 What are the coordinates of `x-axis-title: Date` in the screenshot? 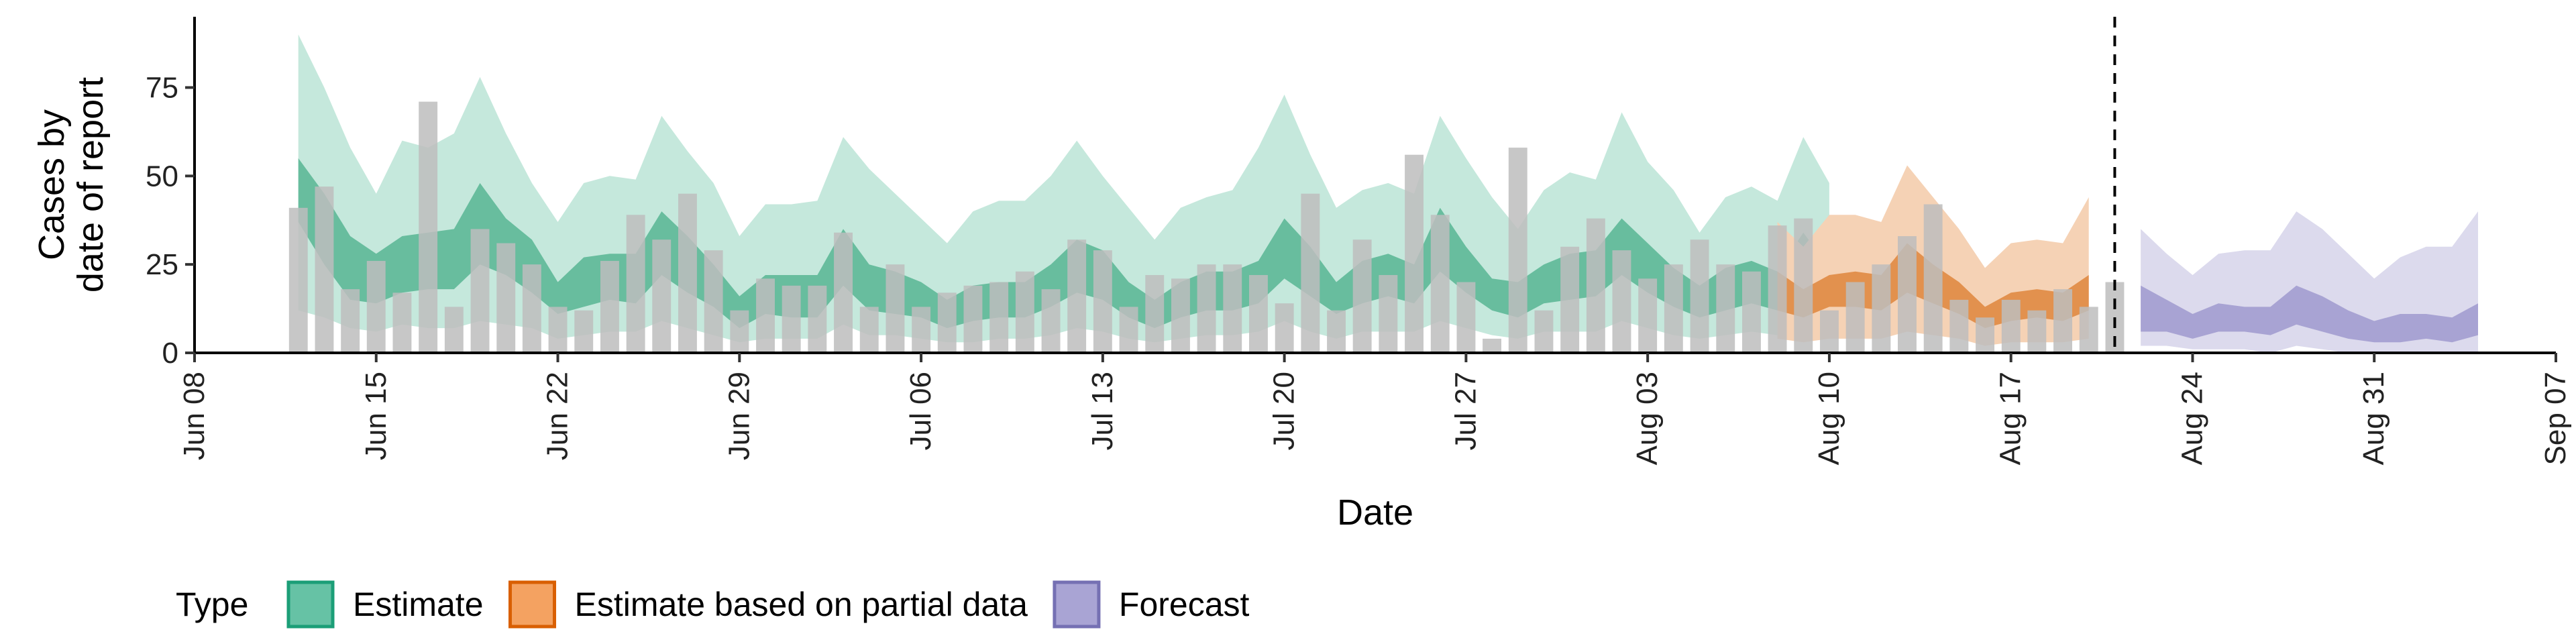 It's located at (1375, 512).